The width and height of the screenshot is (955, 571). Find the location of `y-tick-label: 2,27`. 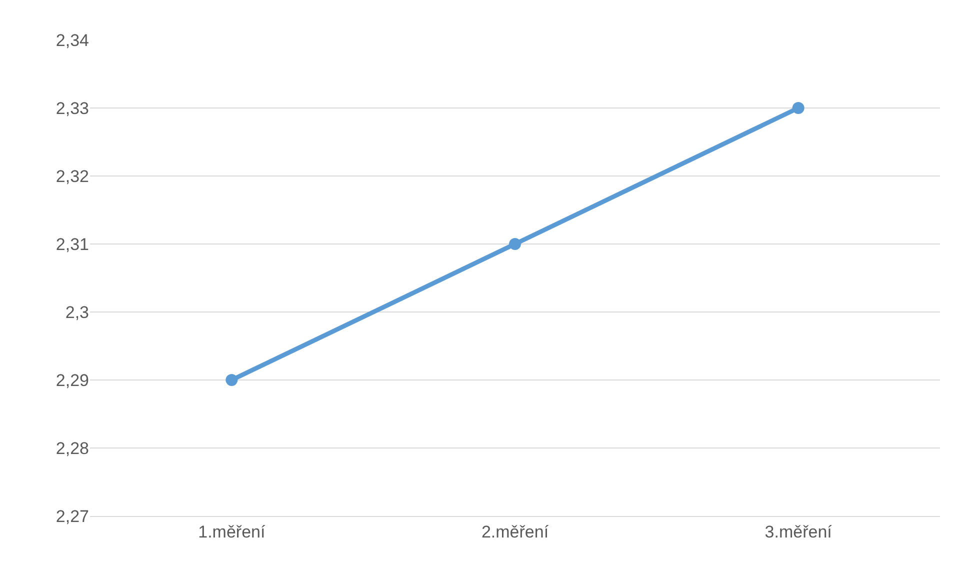

y-tick-label: 2,27 is located at coordinates (72, 516).